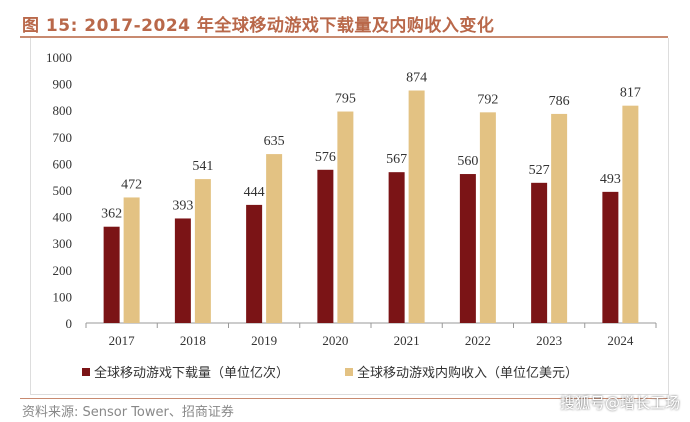  Describe the element at coordinates (63, 296) in the screenshot. I see `y-tick-label: 100` at that location.